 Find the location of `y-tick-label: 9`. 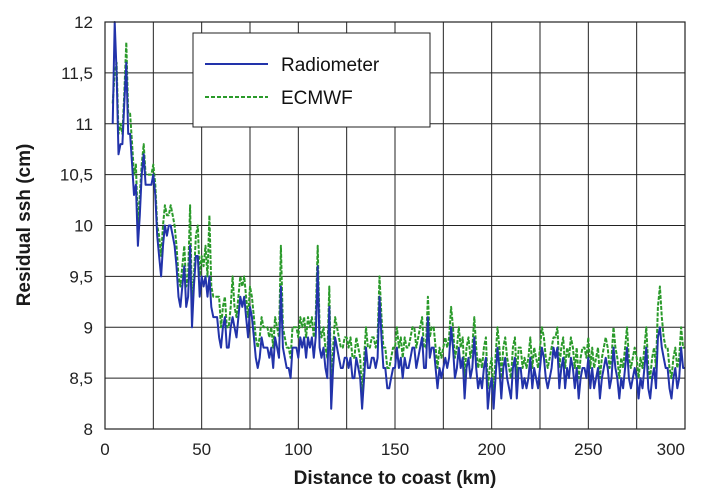

y-tick-label: 9 is located at coordinates (88, 327).